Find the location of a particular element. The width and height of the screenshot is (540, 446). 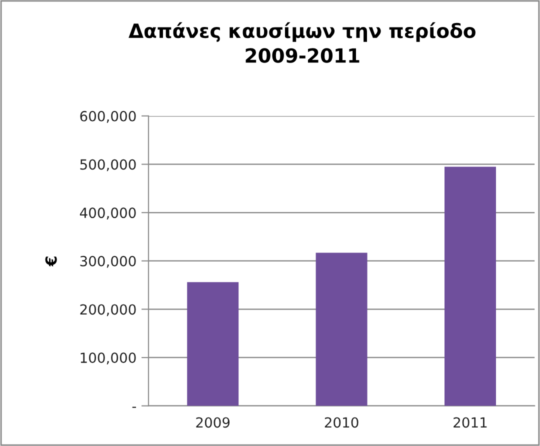

y-tick-label: 500,000 is located at coordinates (108, 165).